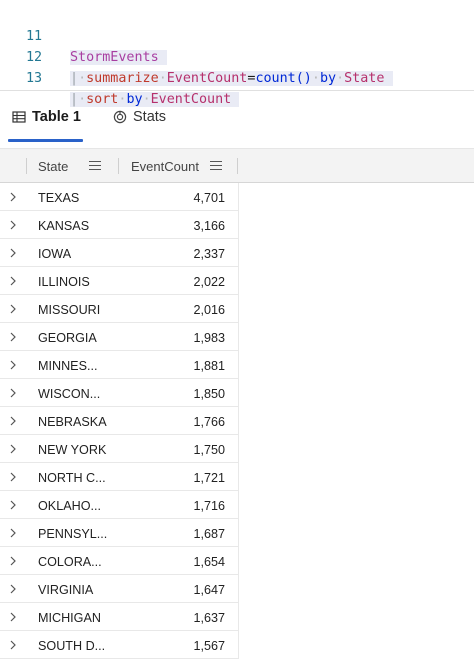 This screenshot has height=671, width=474. What do you see at coordinates (102, 99) in the screenshot?
I see `operator-token: sort` at bounding box center [102, 99].